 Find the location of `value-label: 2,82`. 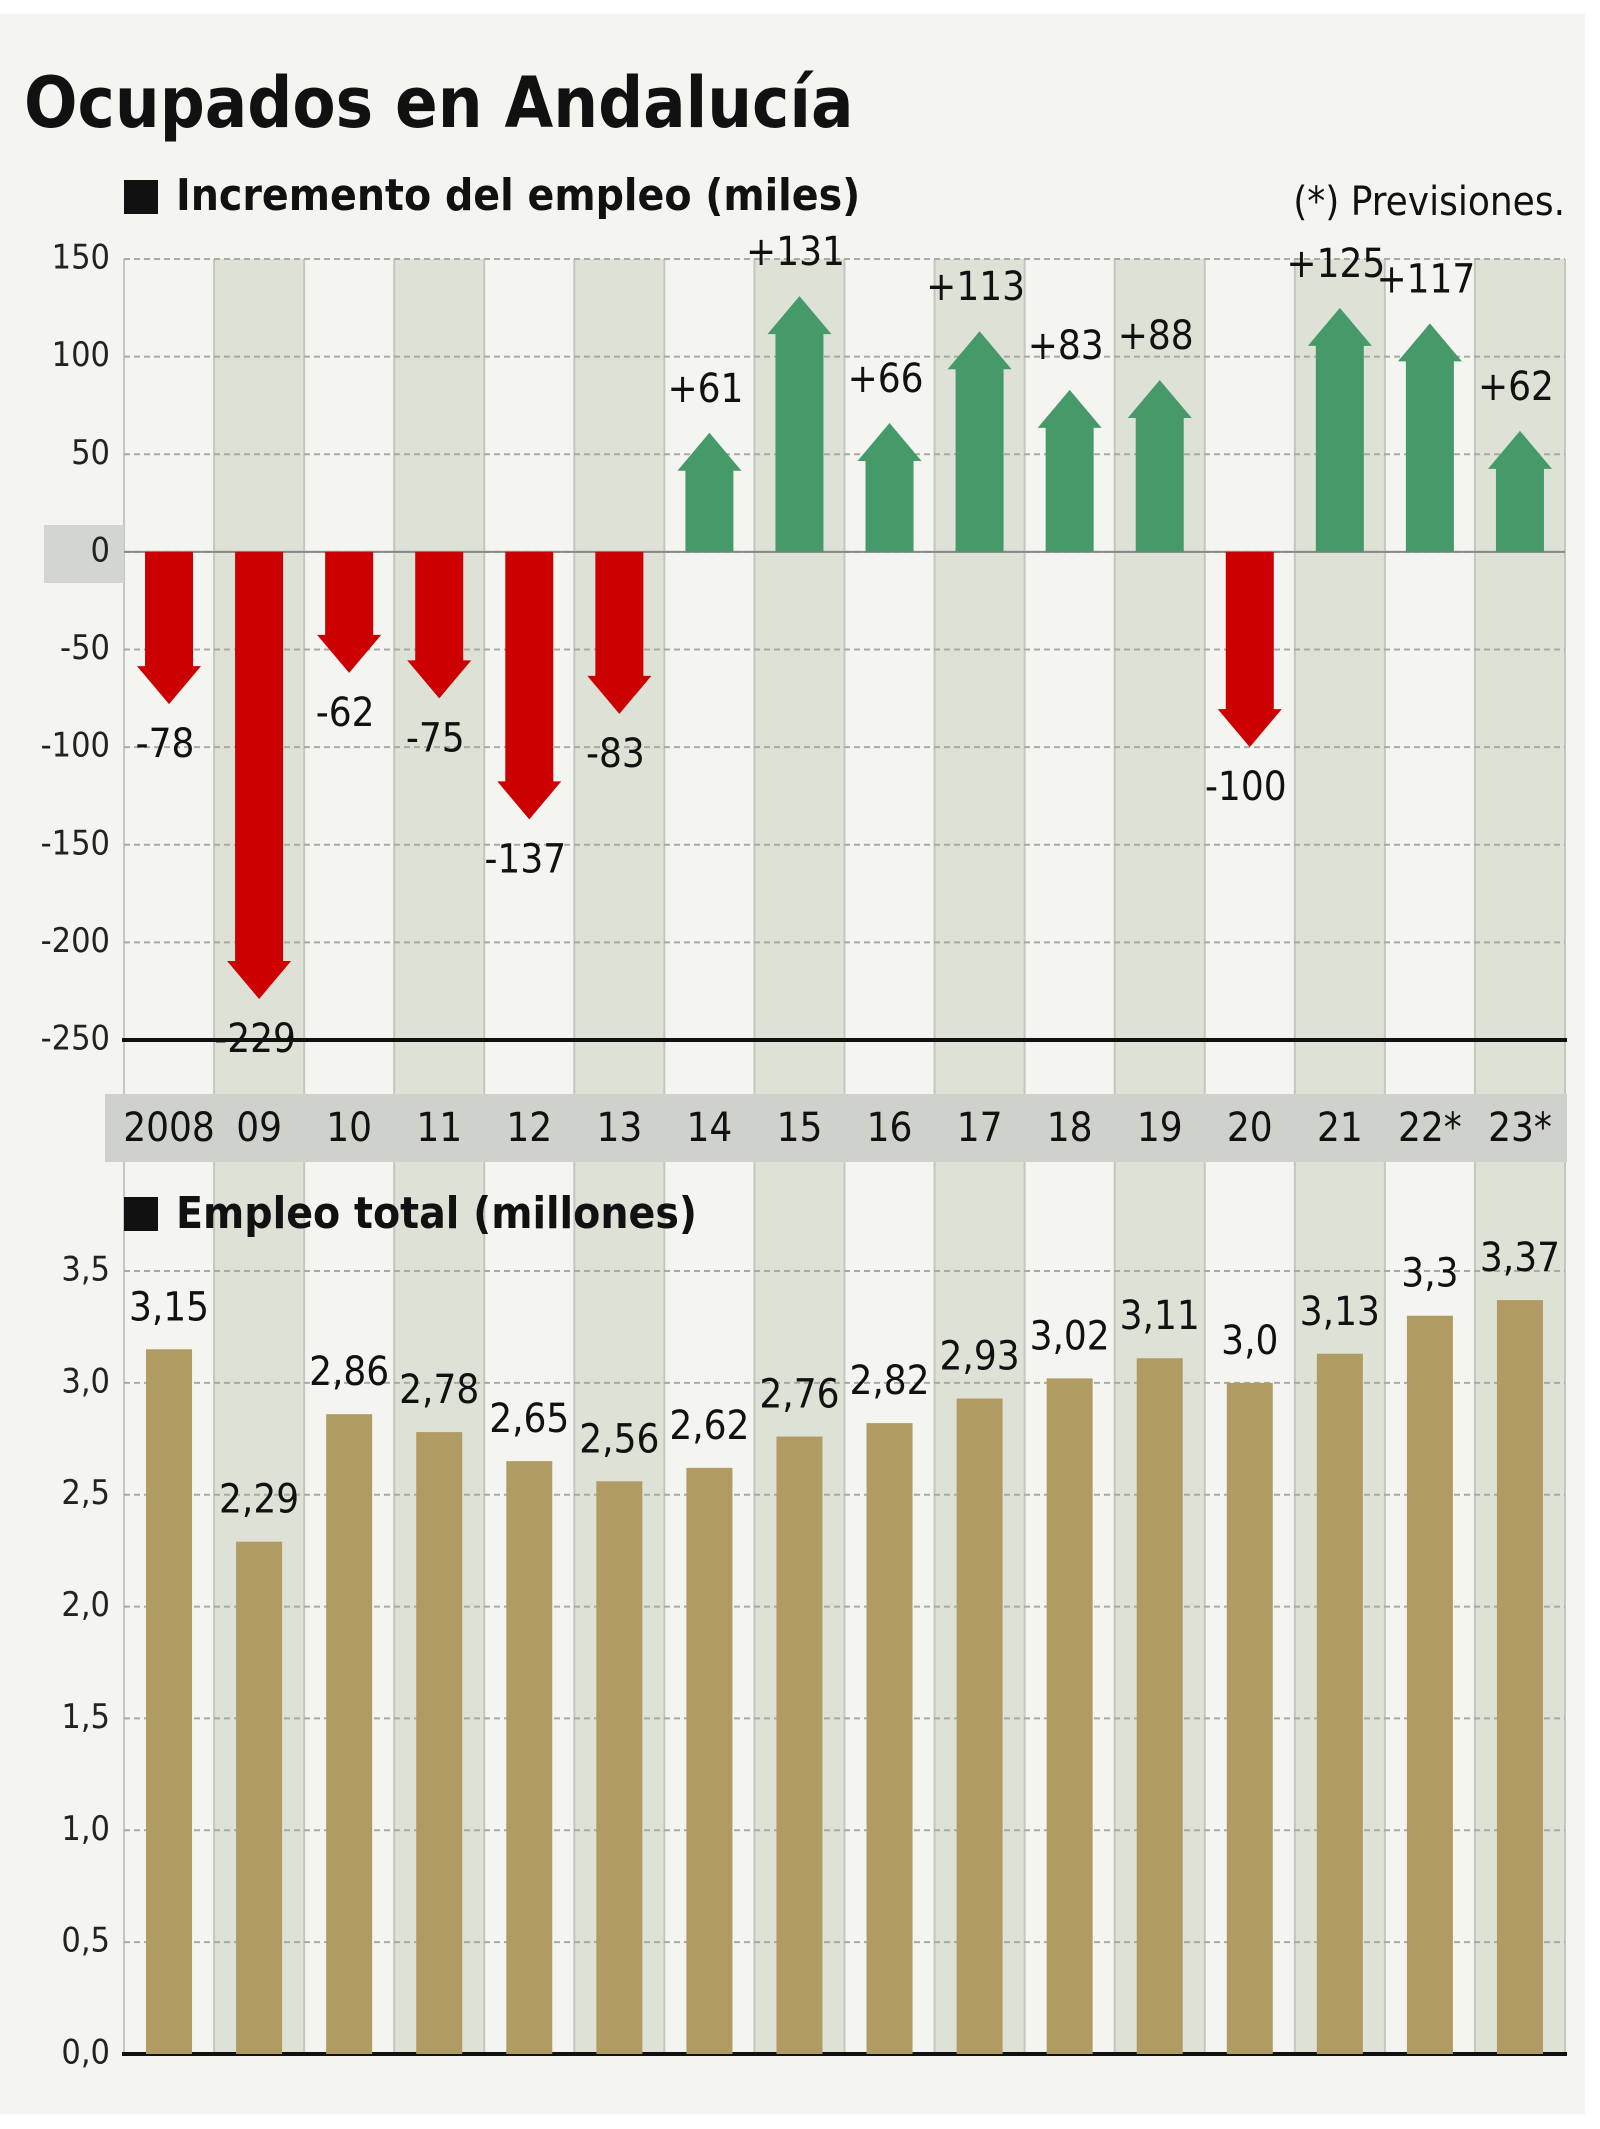

value-label: 2,82 is located at coordinates (889, 1381).